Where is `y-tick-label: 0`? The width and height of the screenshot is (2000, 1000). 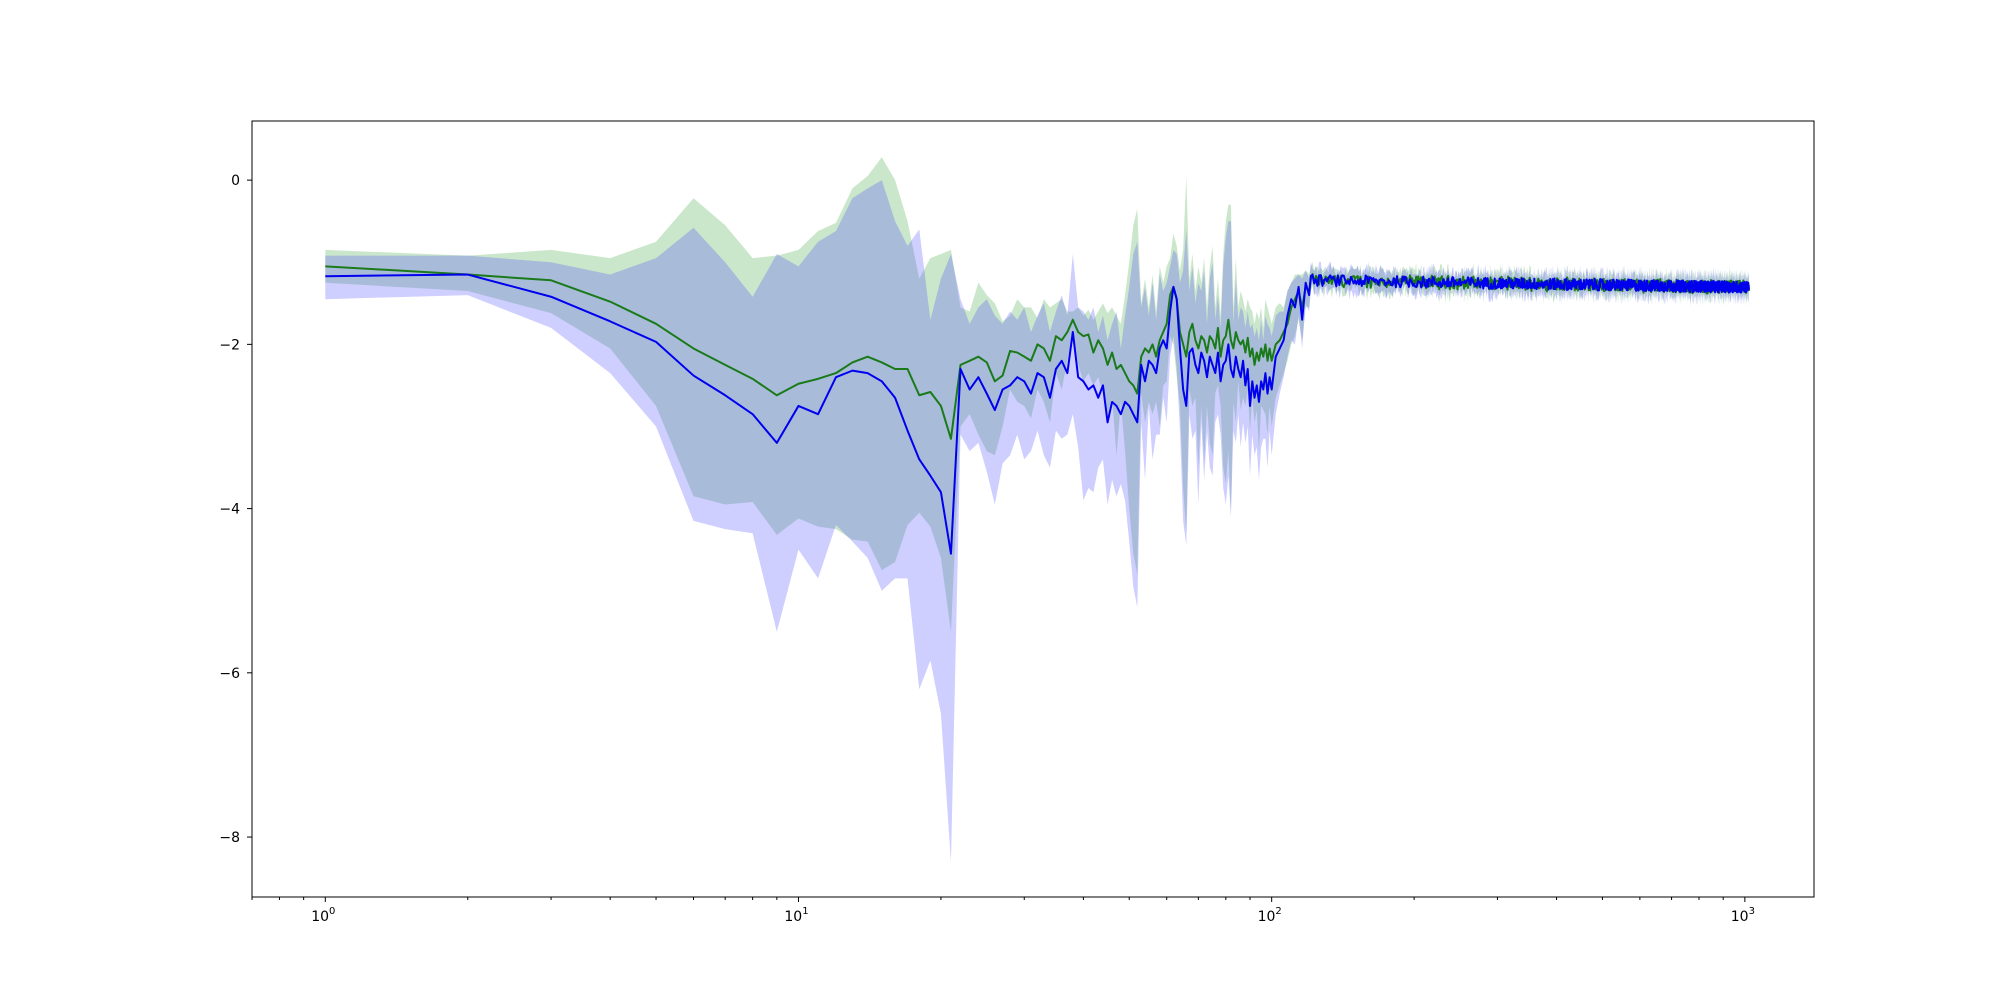 y-tick-label: 0 is located at coordinates (235, 181).